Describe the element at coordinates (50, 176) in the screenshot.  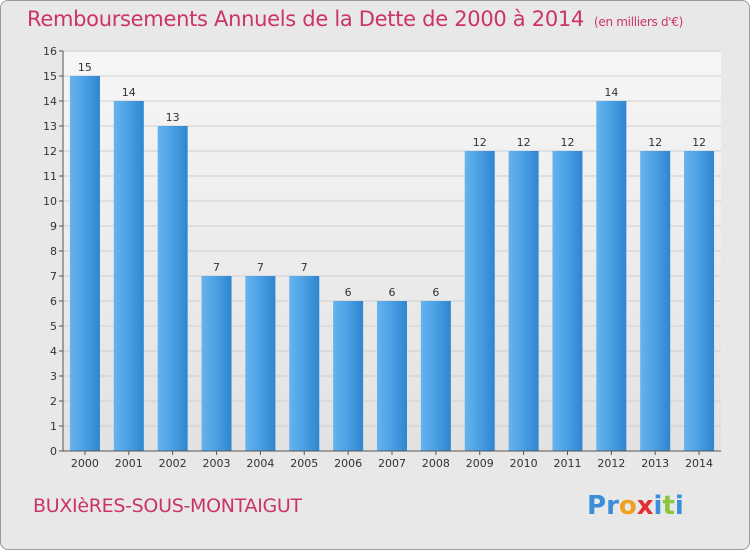
I see `y-tick-label: 11` at that location.